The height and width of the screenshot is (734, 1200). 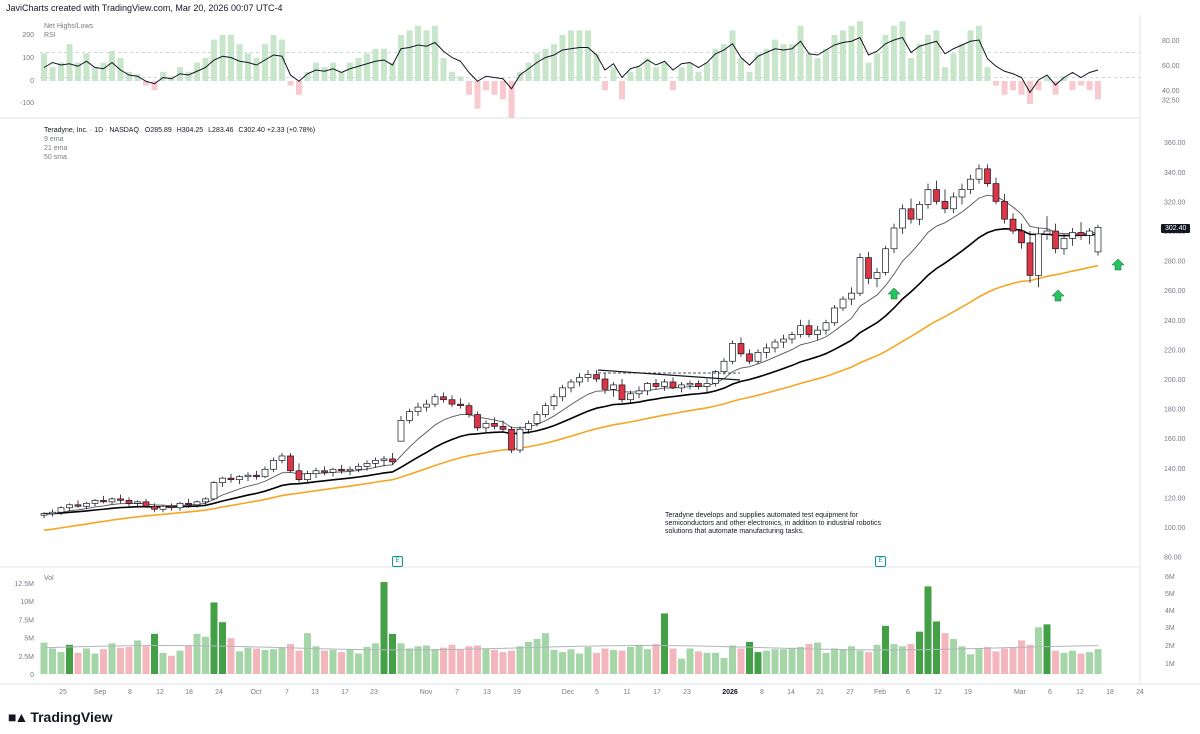 What do you see at coordinates (730, 692) in the screenshot?
I see `x-axis-label: 2026` at bounding box center [730, 692].